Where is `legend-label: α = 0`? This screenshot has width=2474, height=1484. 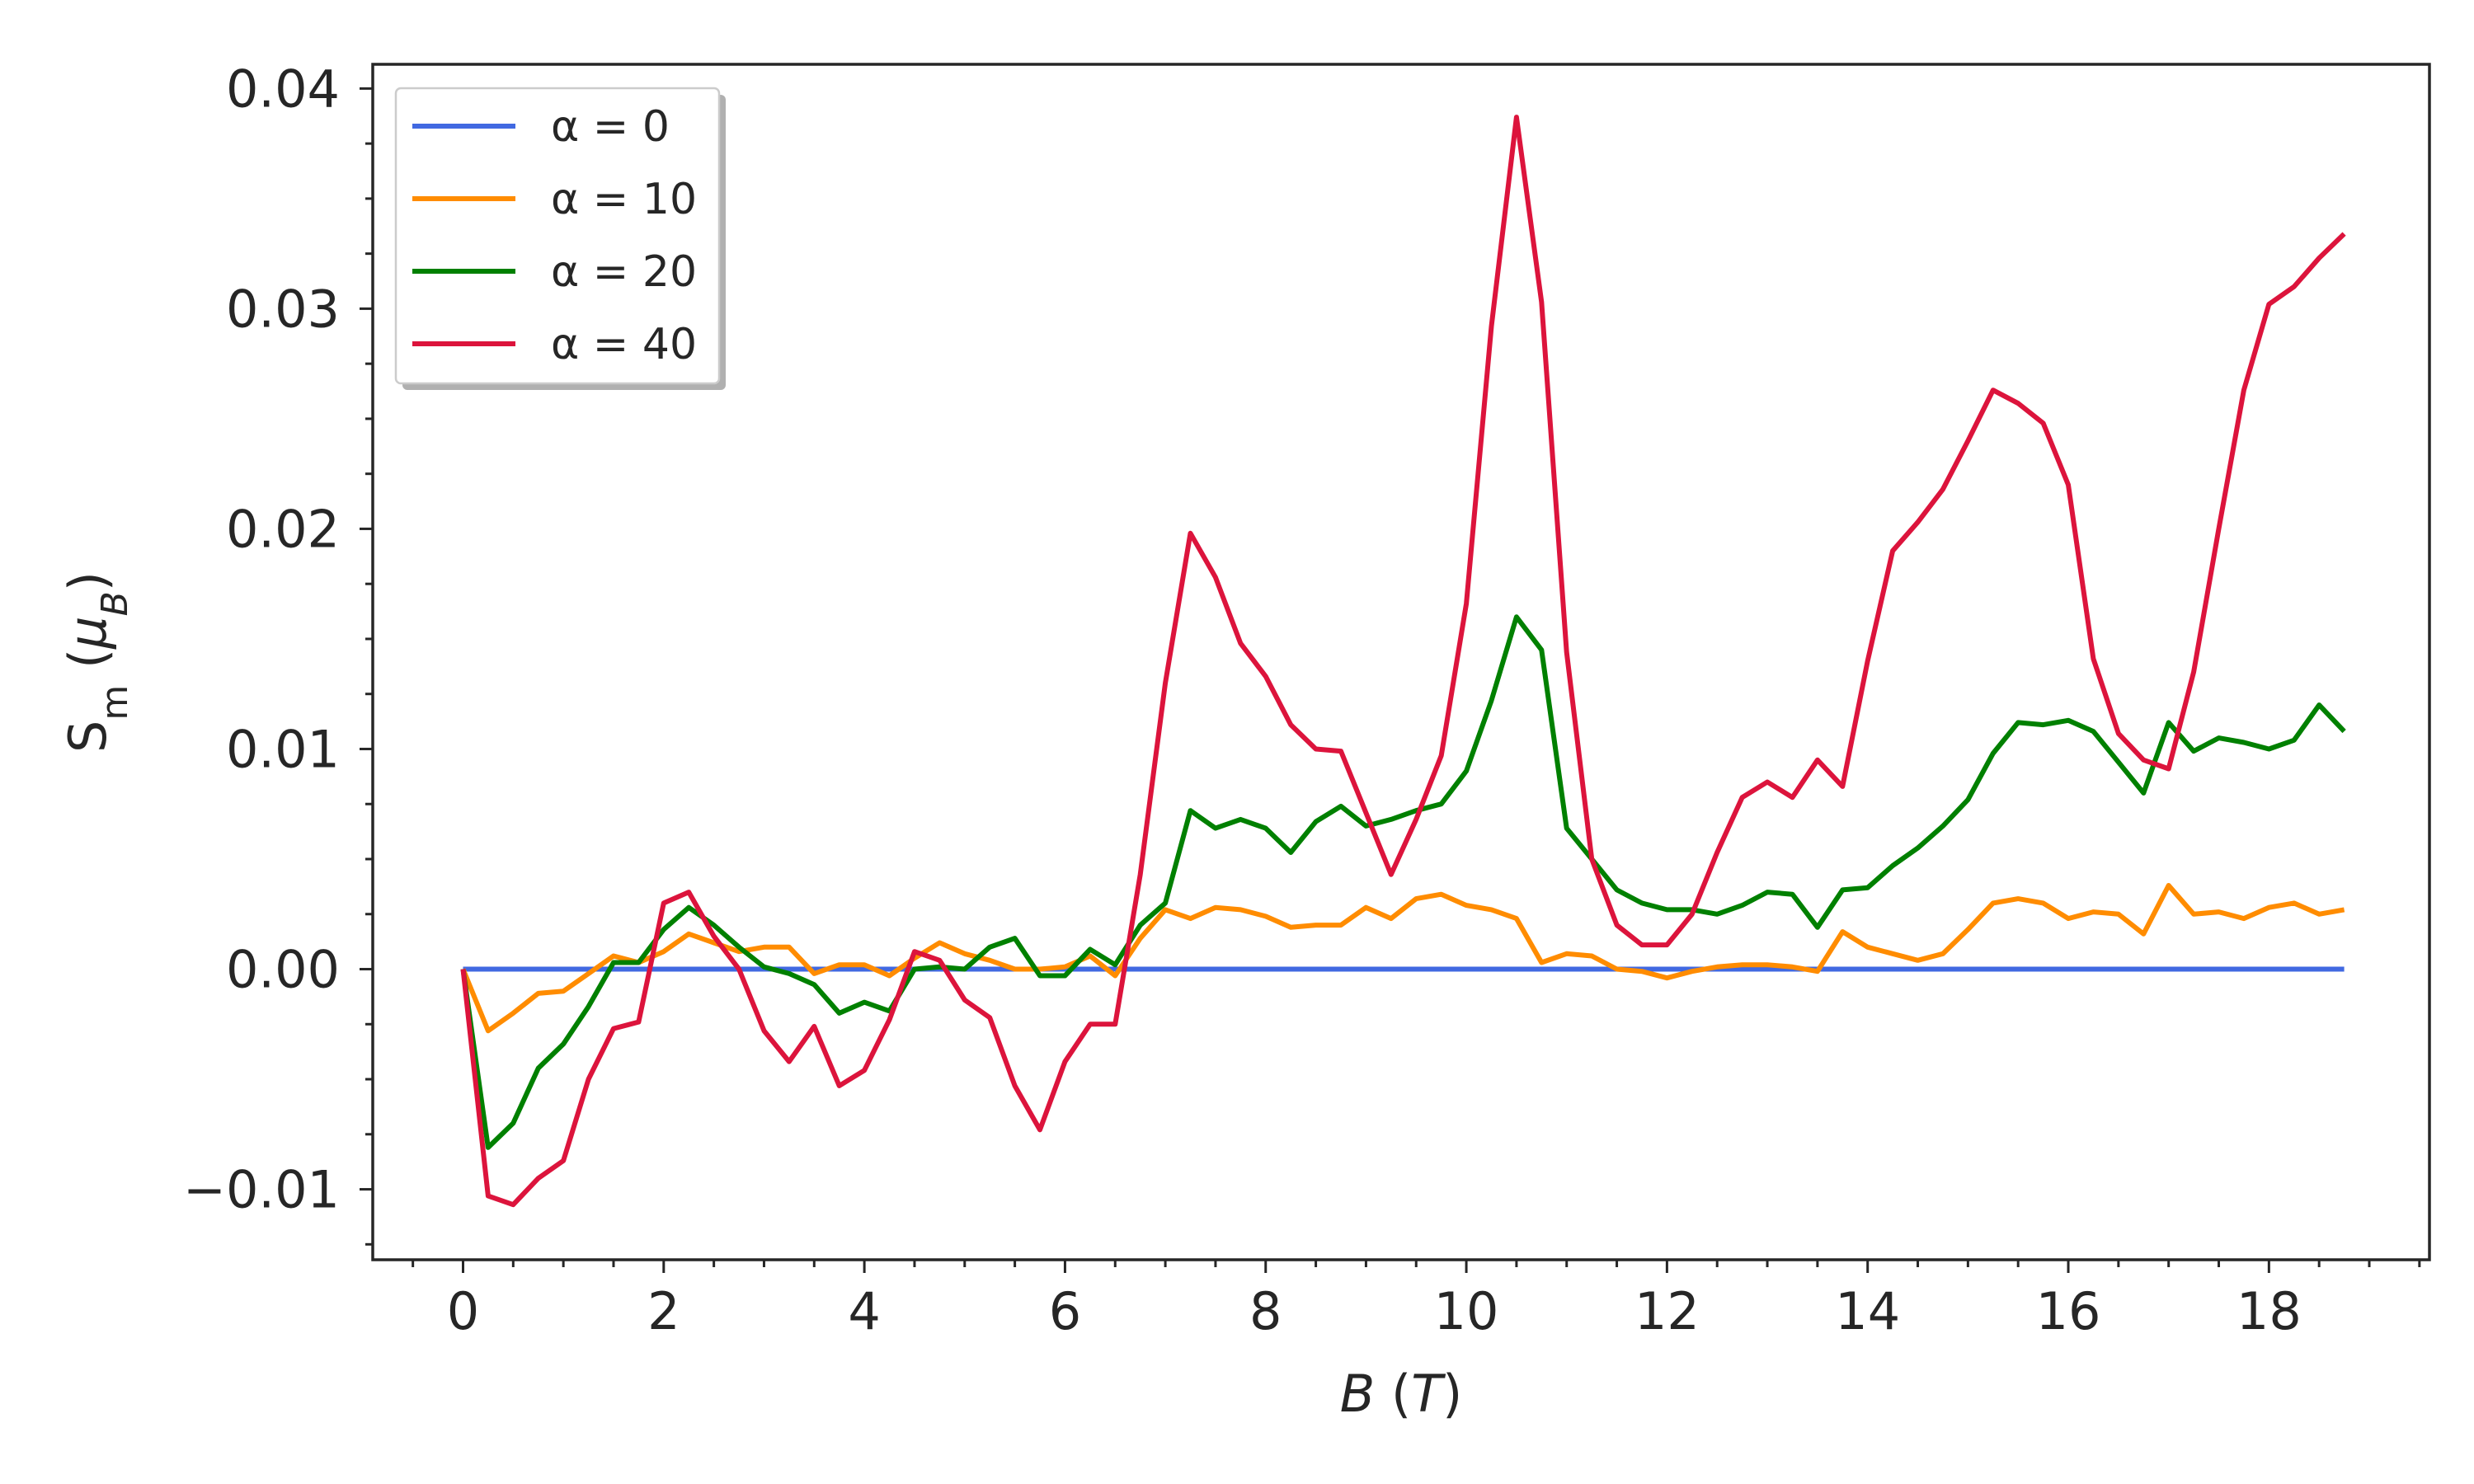 legend-label: α = 0 is located at coordinates (610, 127).